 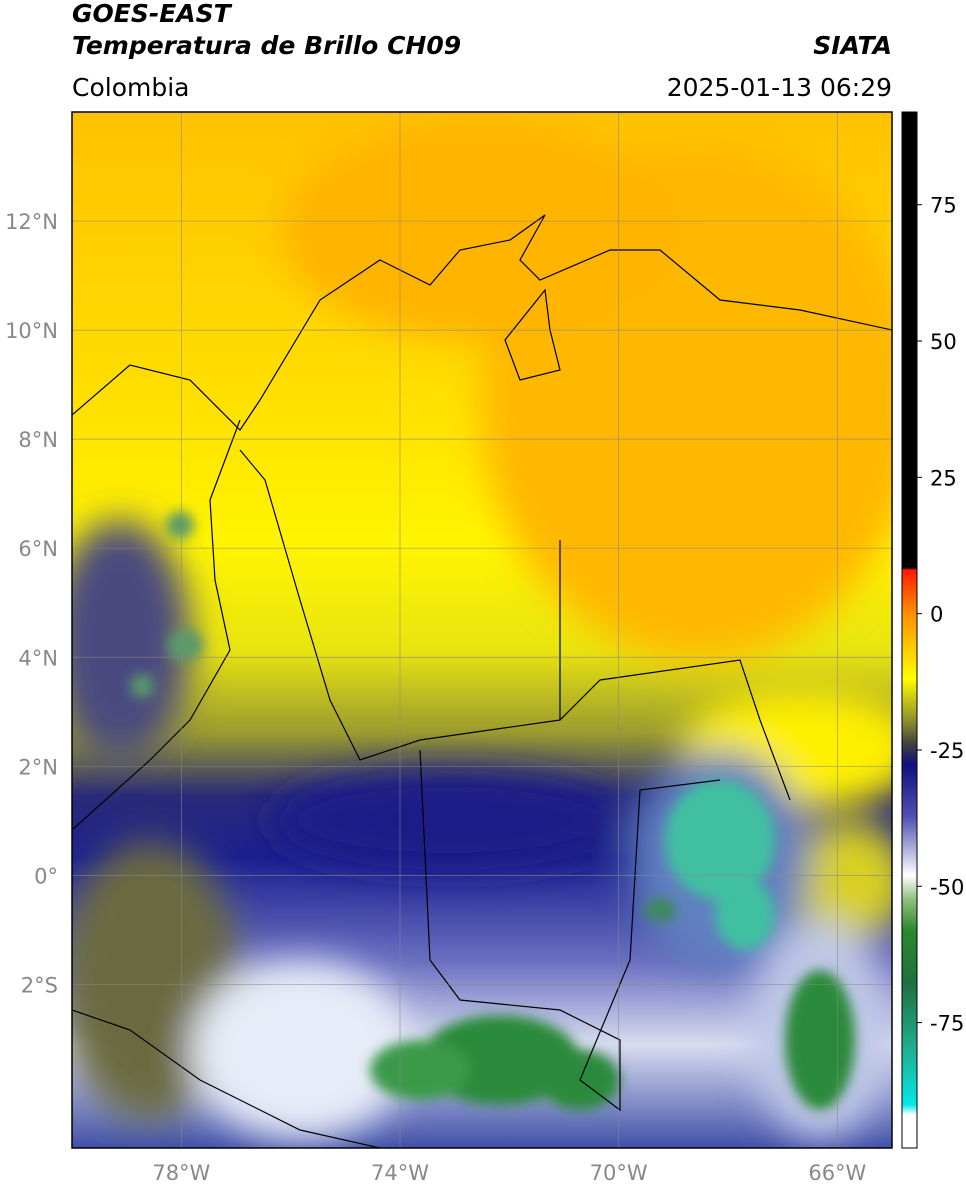 What do you see at coordinates (947, 1024) in the screenshot?
I see `colorbar-tick-label: -75` at bounding box center [947, 1024].